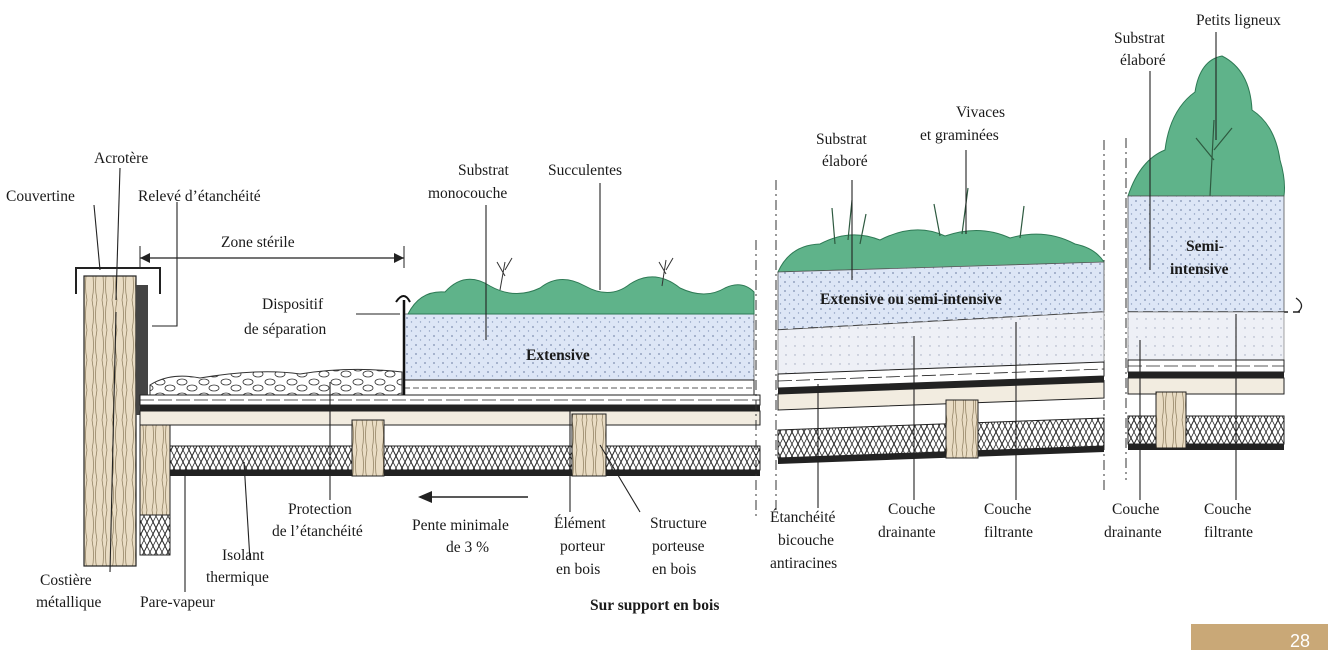  I want to click on label-etancheite-3: antiracines, so click(803, 563).